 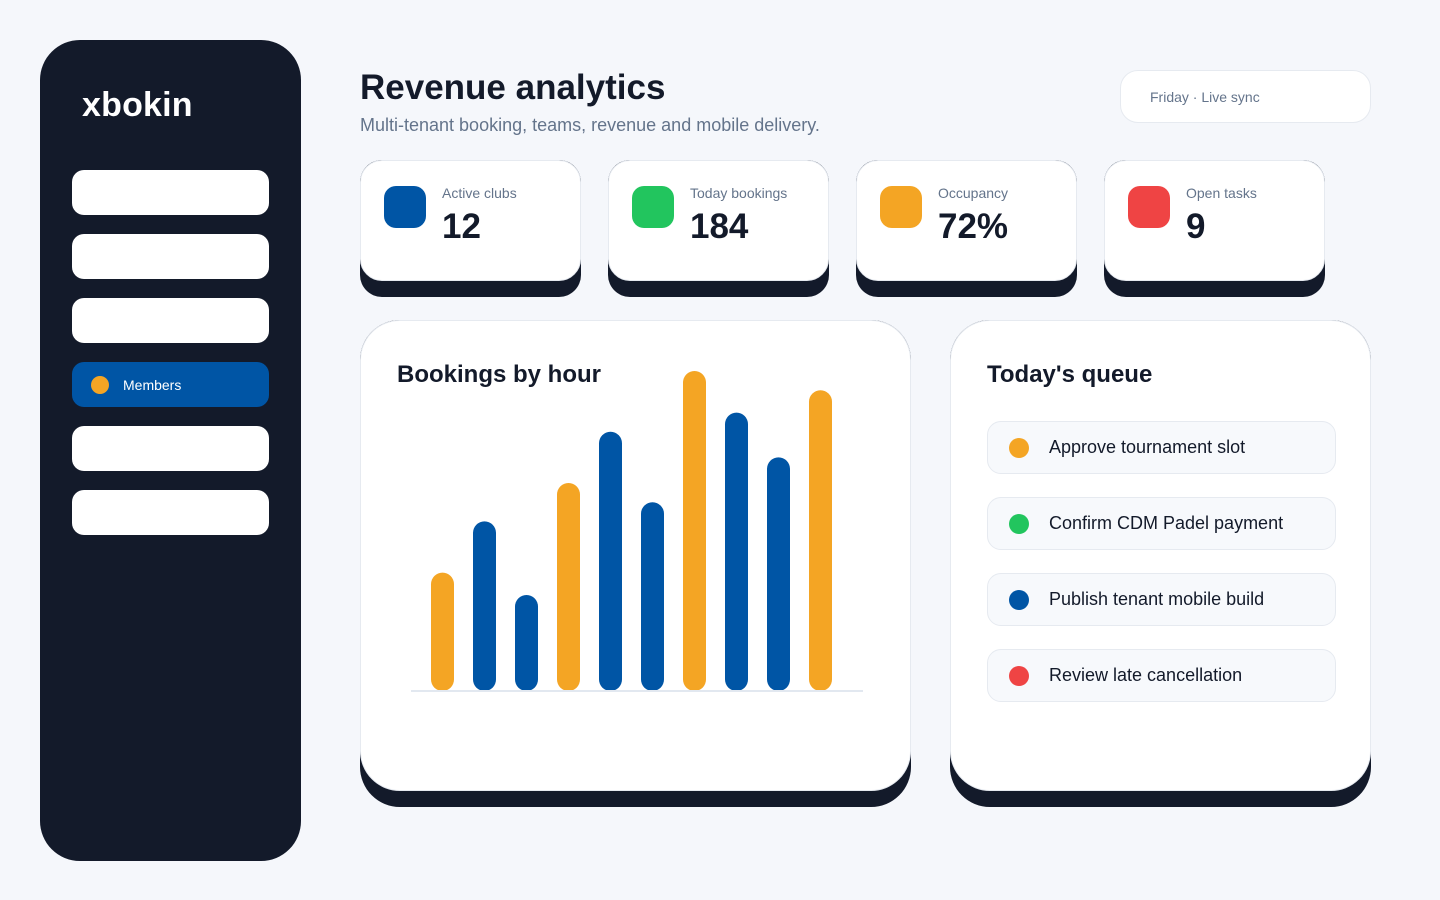 I want to click on queue-item-label: Confirm CDM Padel payment, so click(x=1166, y=523).